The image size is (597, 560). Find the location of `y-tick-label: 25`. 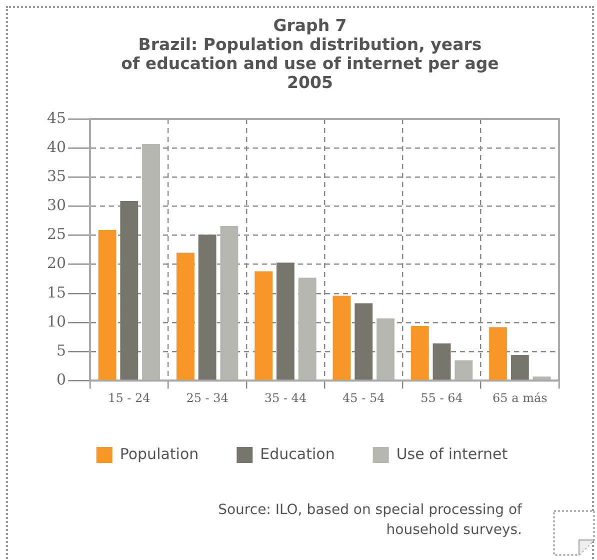

y-tick-label: 25 is located at coordinates (56, 234).